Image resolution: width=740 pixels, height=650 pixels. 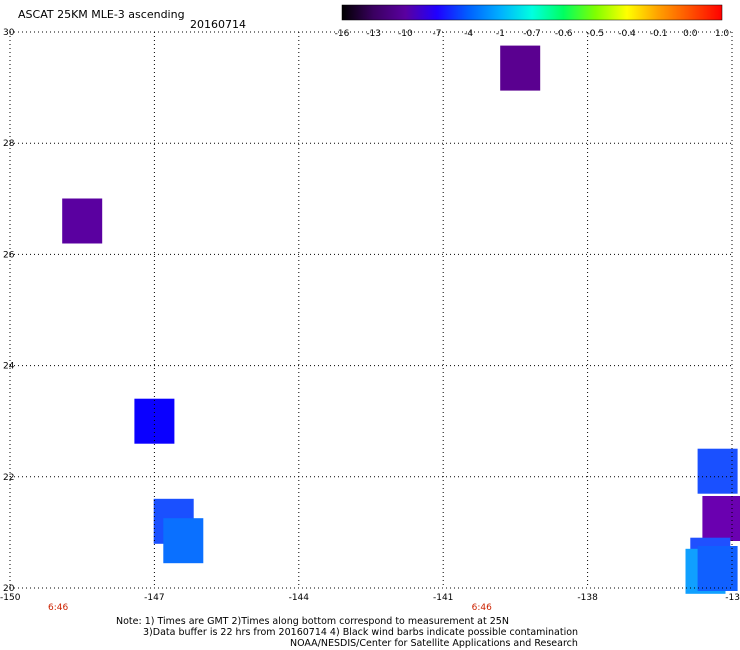 I want to click on colorbar-label: -0.7, so click(x=532, y=34).